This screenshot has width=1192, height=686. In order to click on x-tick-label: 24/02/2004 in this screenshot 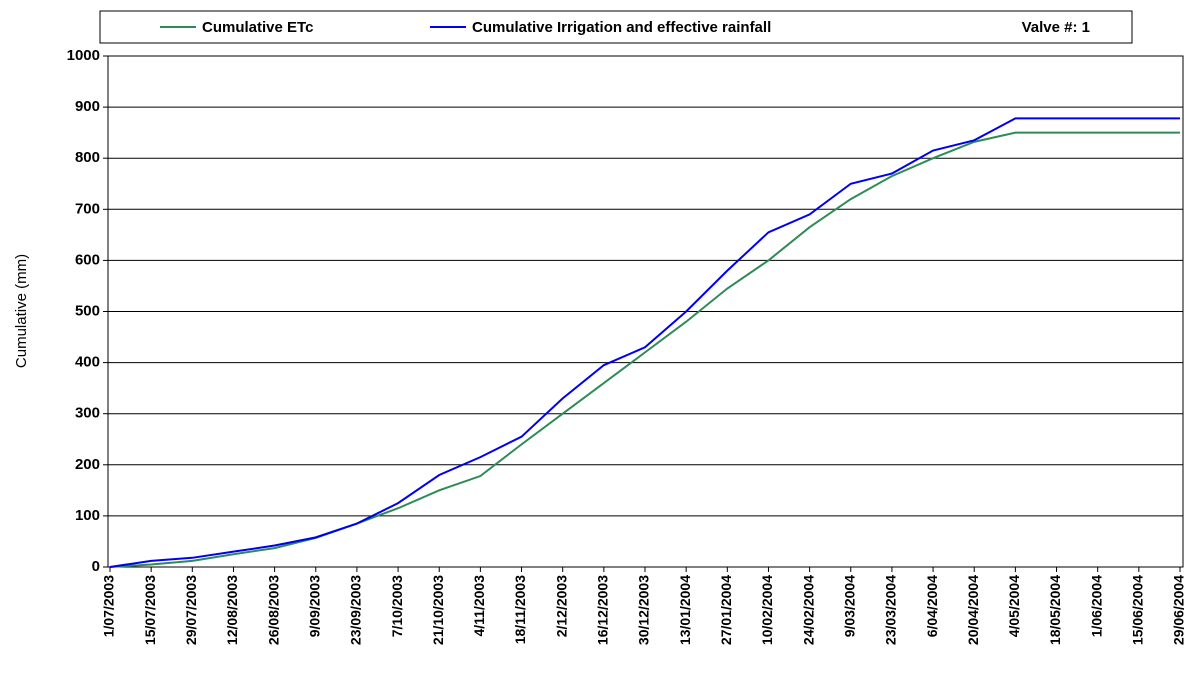, I will do `click(808, 610)`.